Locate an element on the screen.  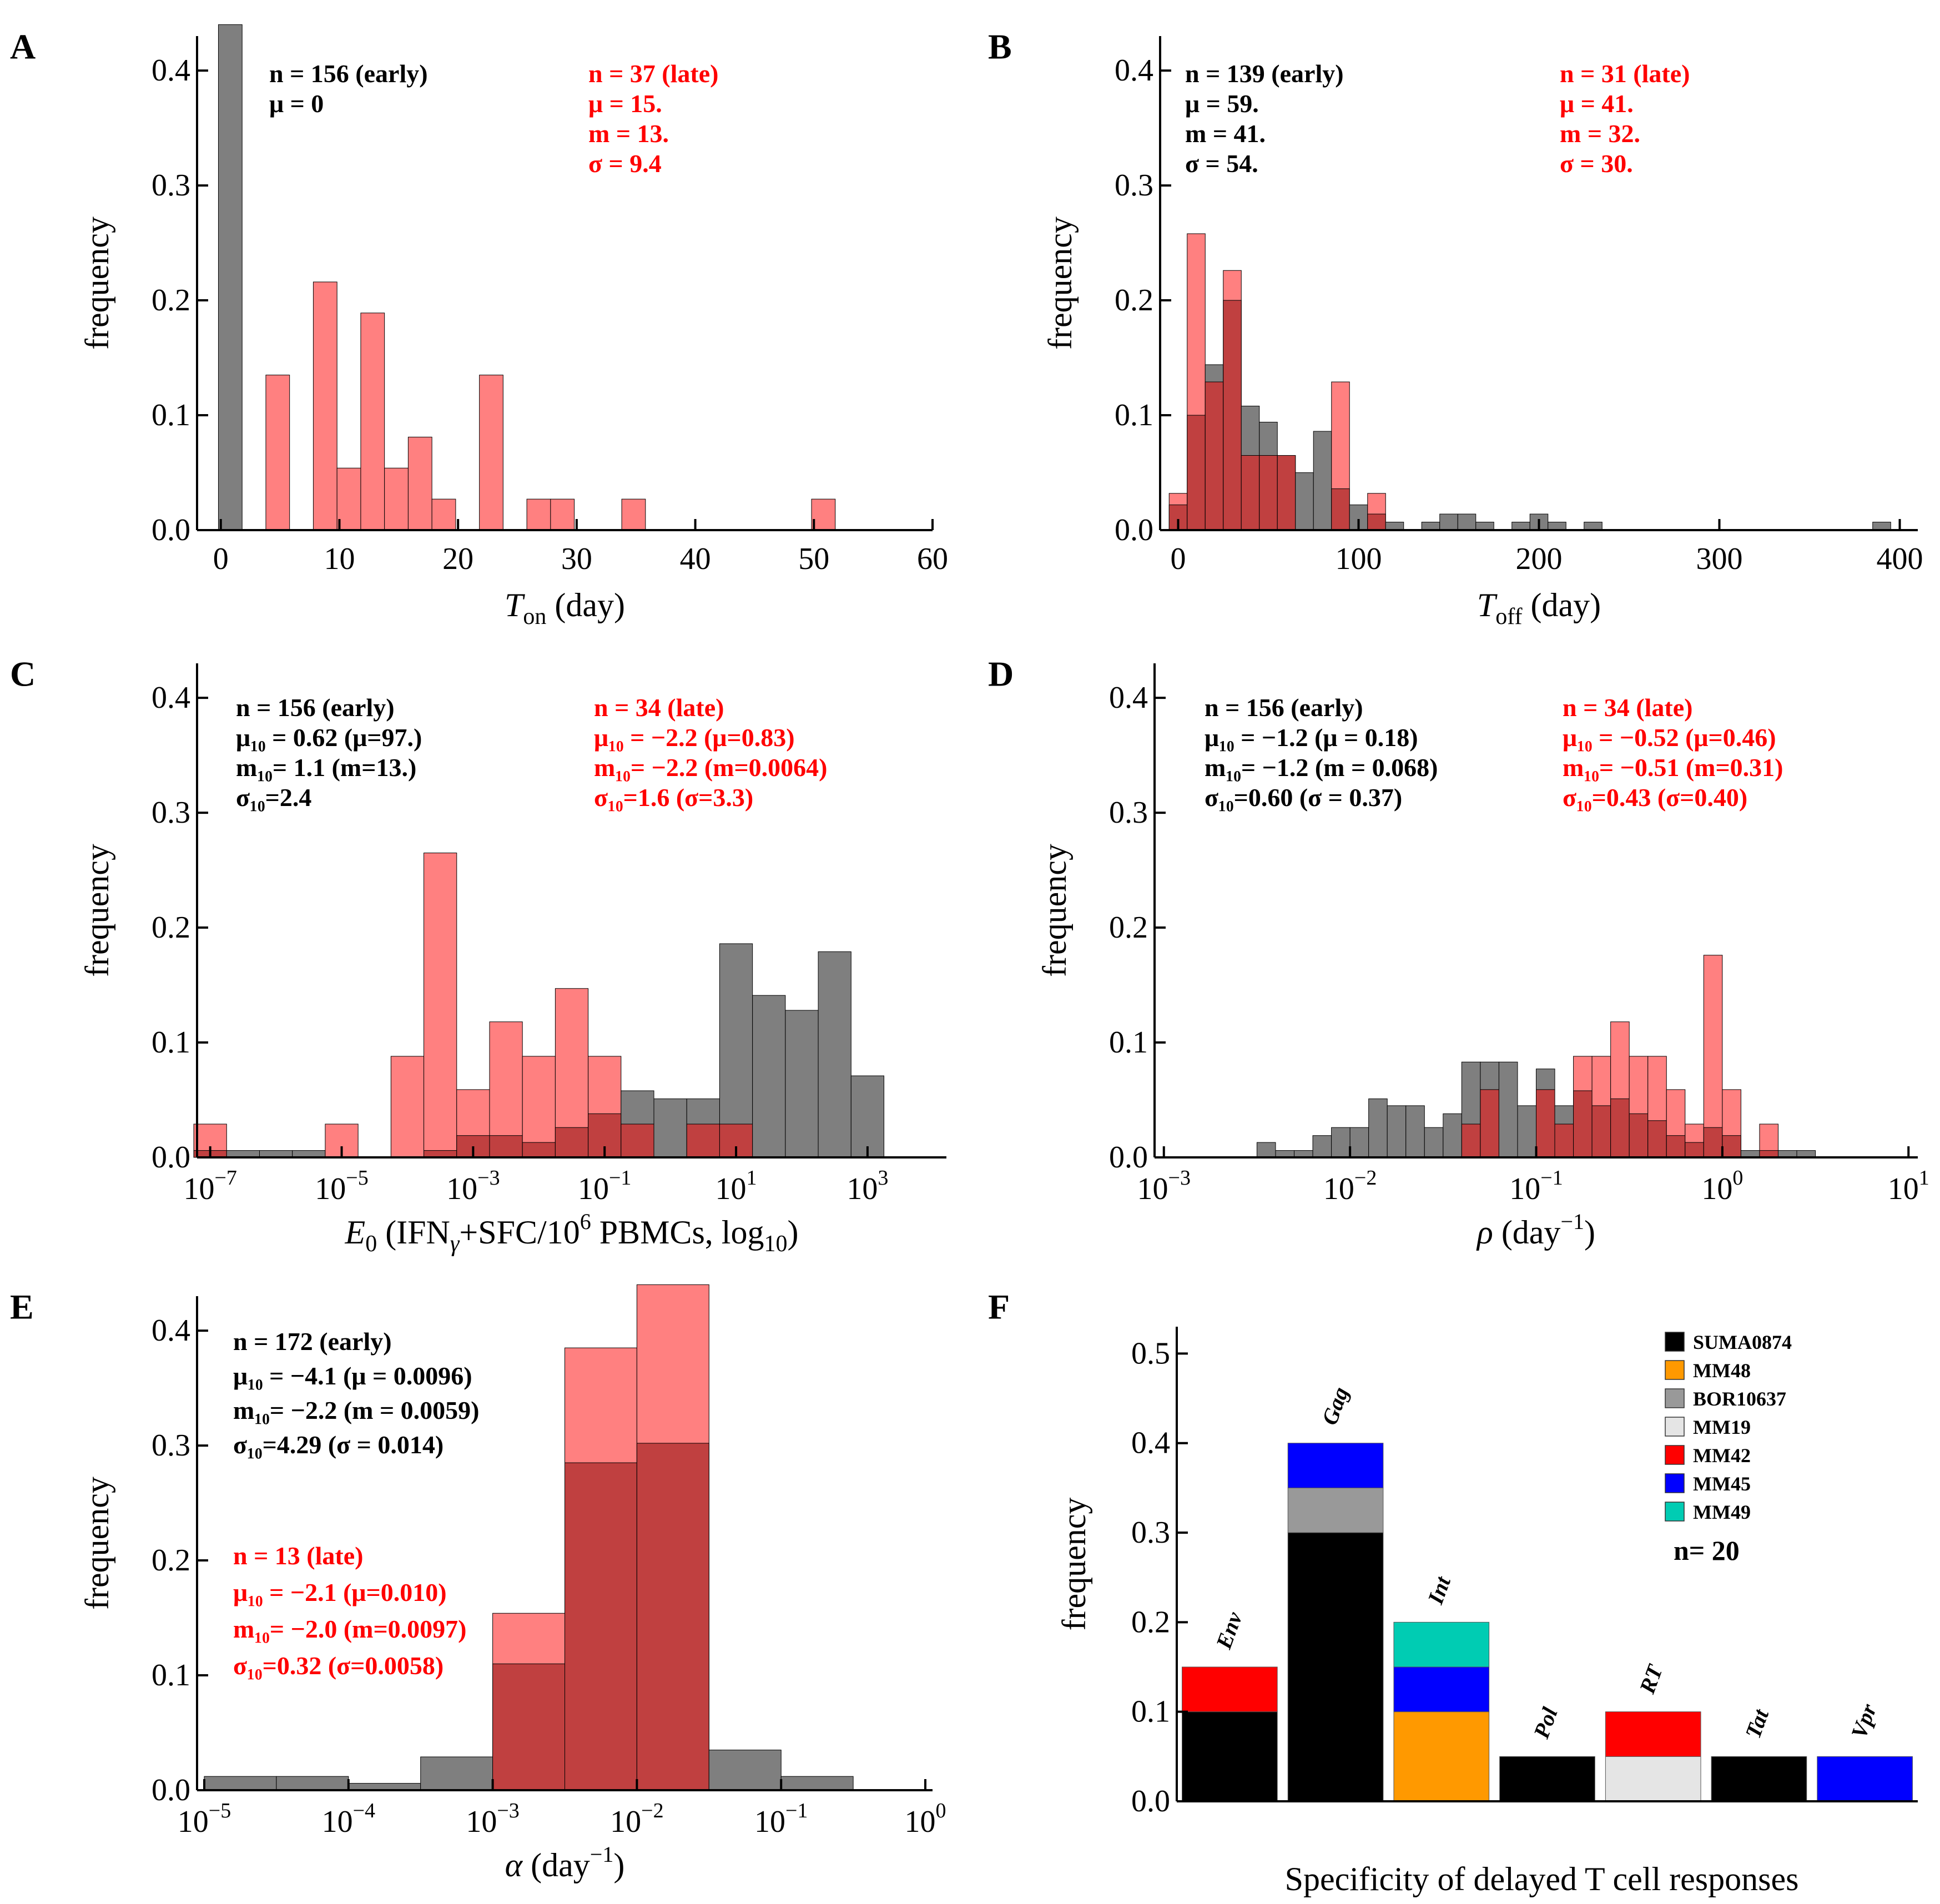
xlabel-main: α is located at coordinates (514, 1865).